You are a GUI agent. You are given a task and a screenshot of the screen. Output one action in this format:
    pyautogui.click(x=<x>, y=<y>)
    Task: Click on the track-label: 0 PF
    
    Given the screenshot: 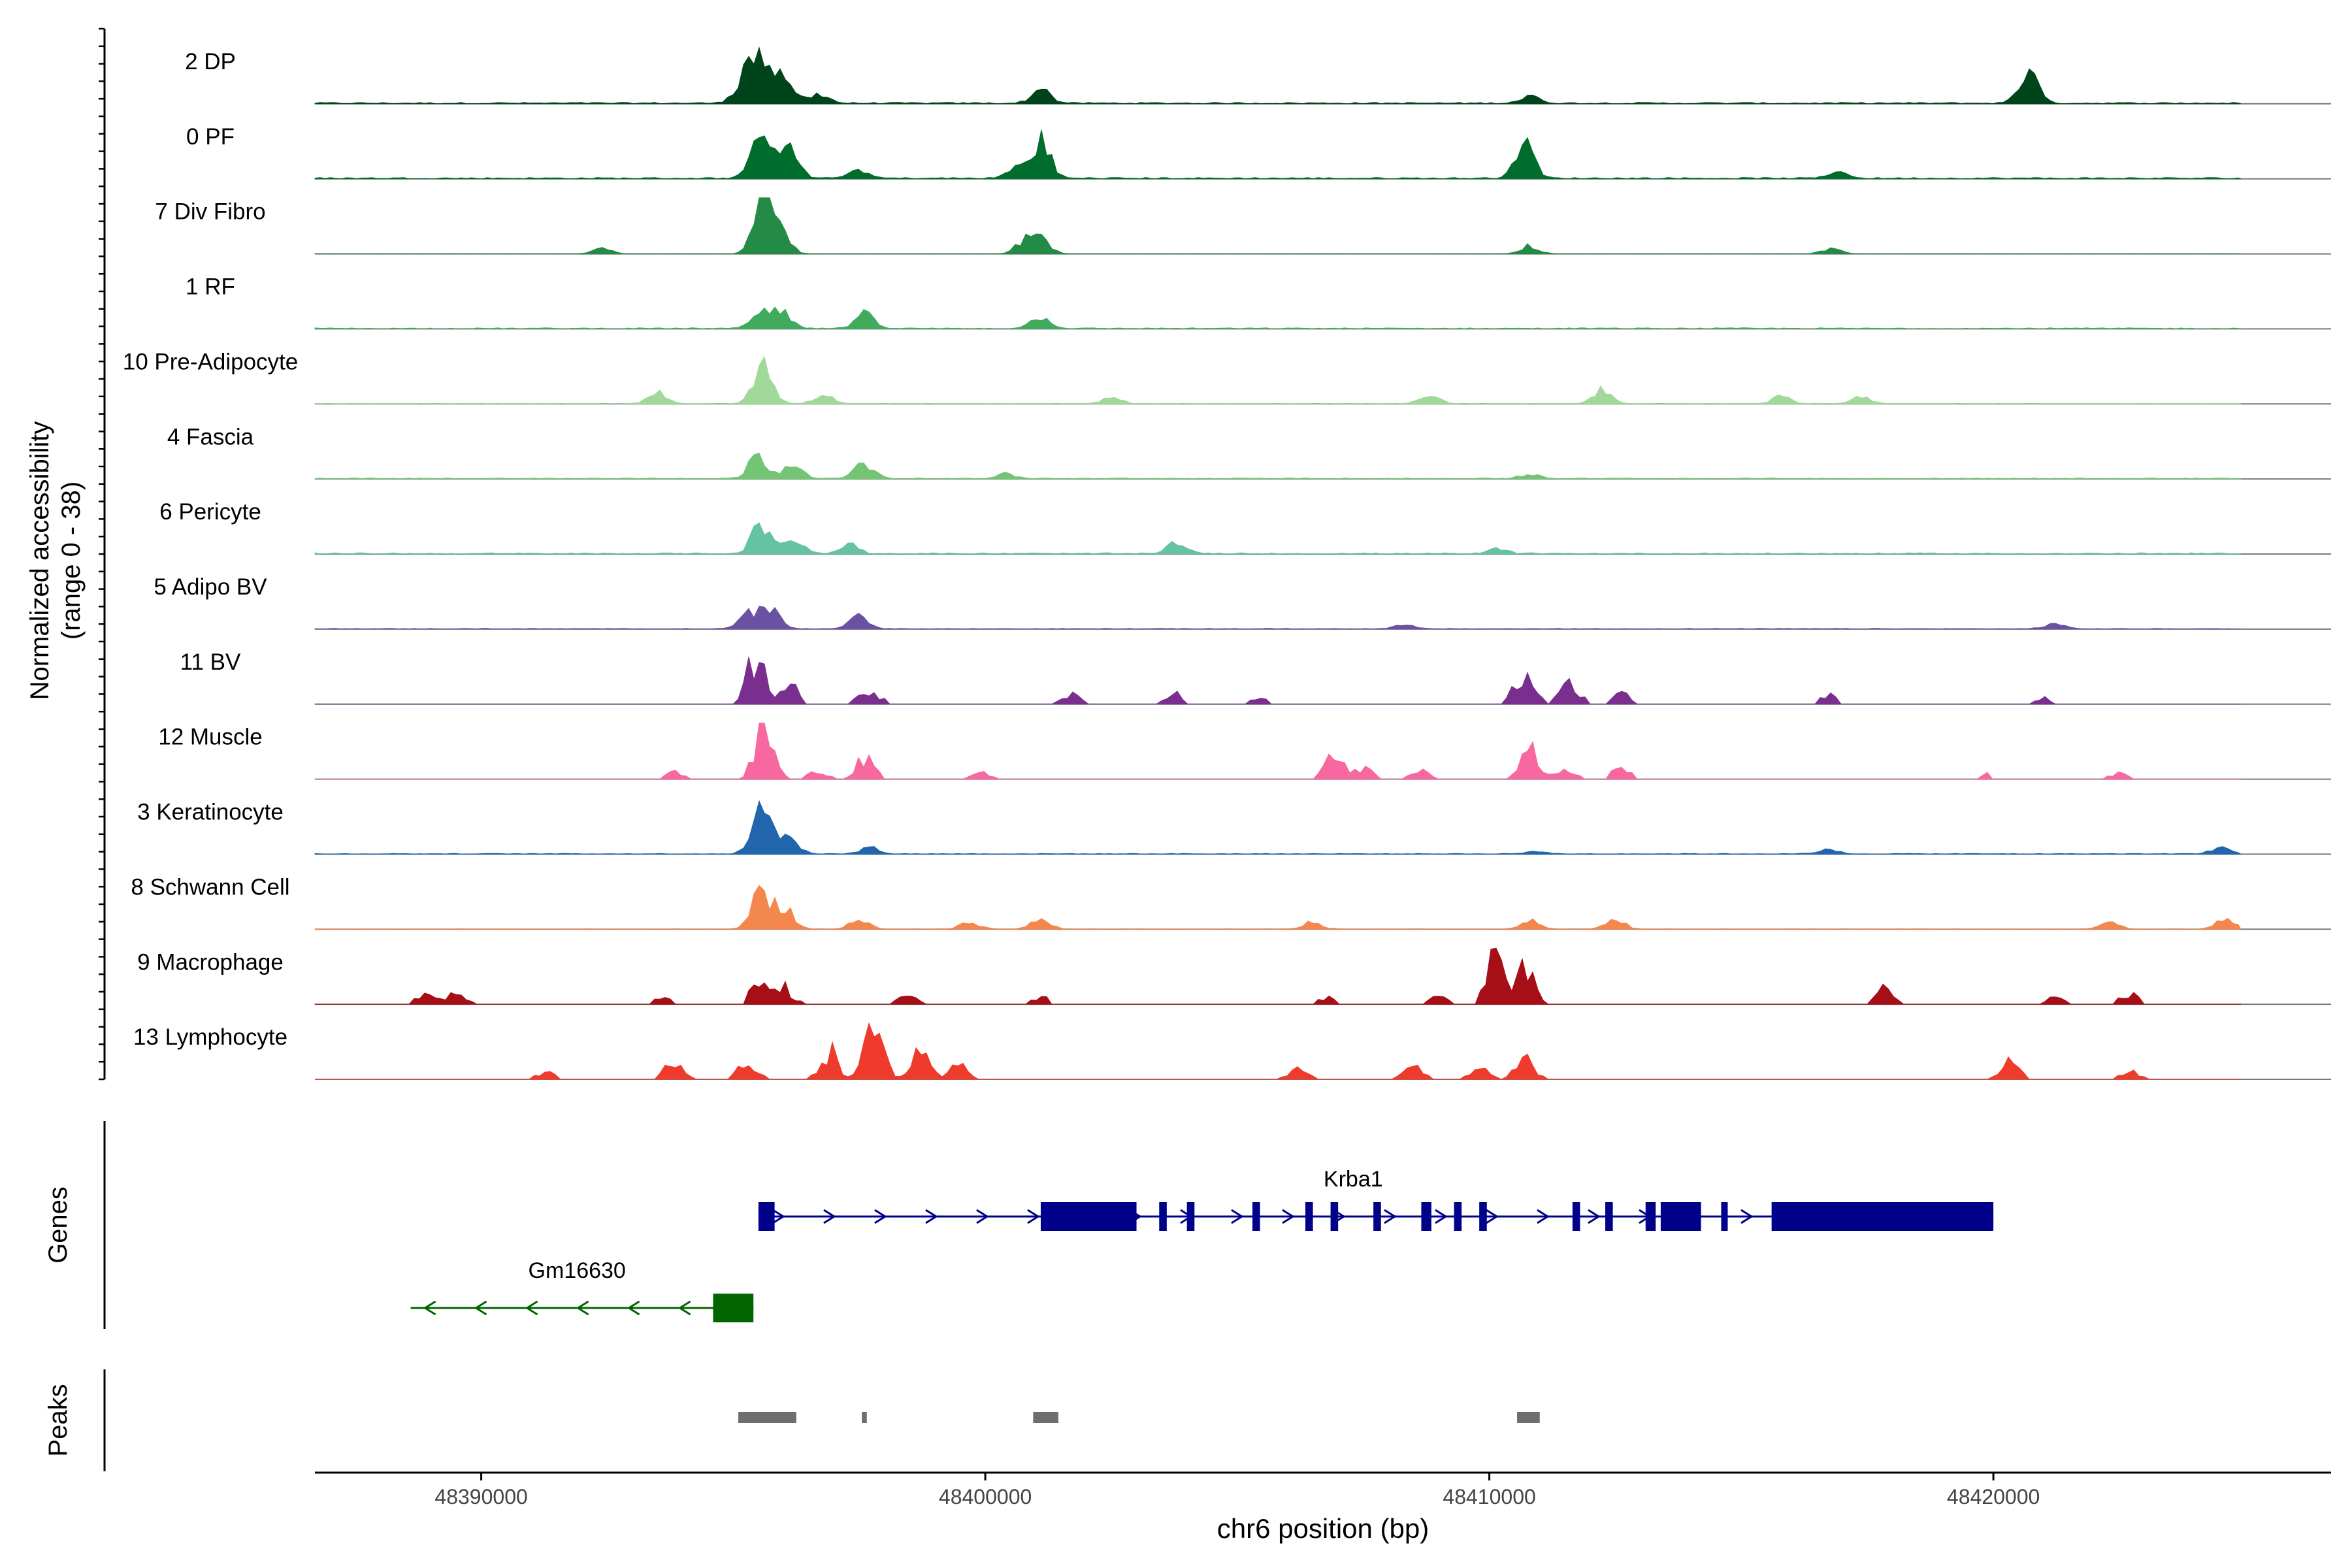 What is the action you would take?
    pyautogui.click(x=210, y=137)
    